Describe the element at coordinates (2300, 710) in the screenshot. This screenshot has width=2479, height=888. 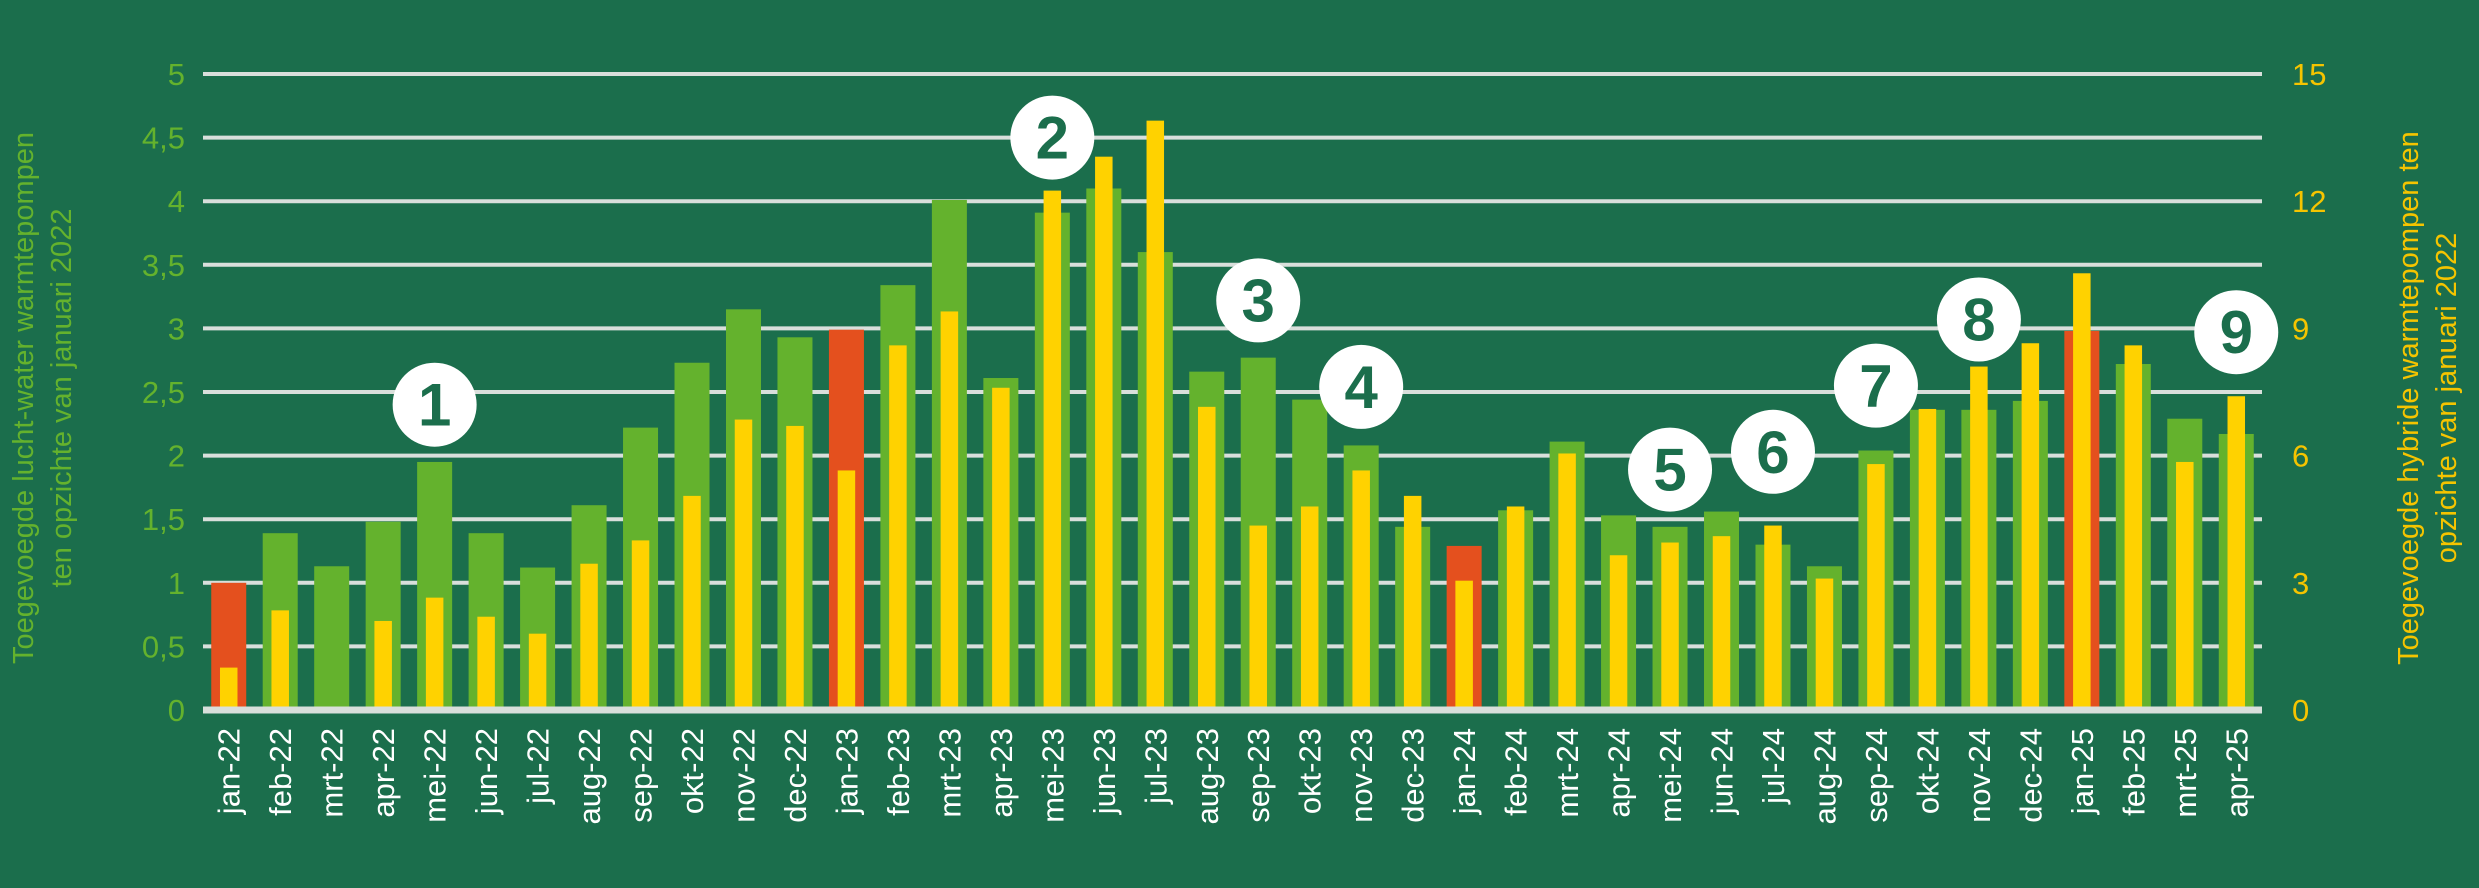
I see `y-right-tick-label: 0` at that location.